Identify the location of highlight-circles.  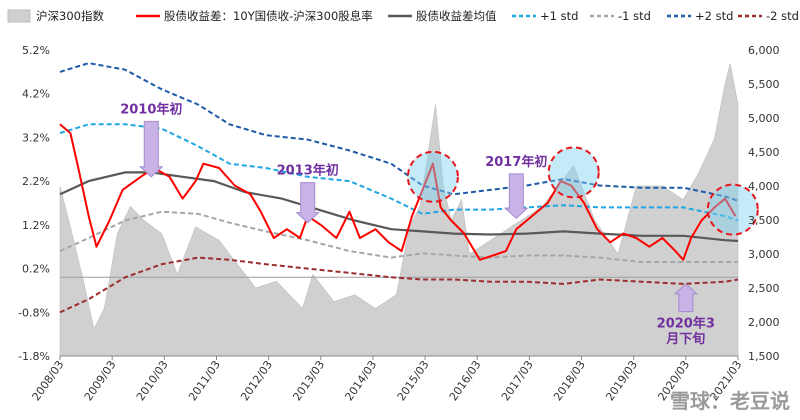
(582, 191).